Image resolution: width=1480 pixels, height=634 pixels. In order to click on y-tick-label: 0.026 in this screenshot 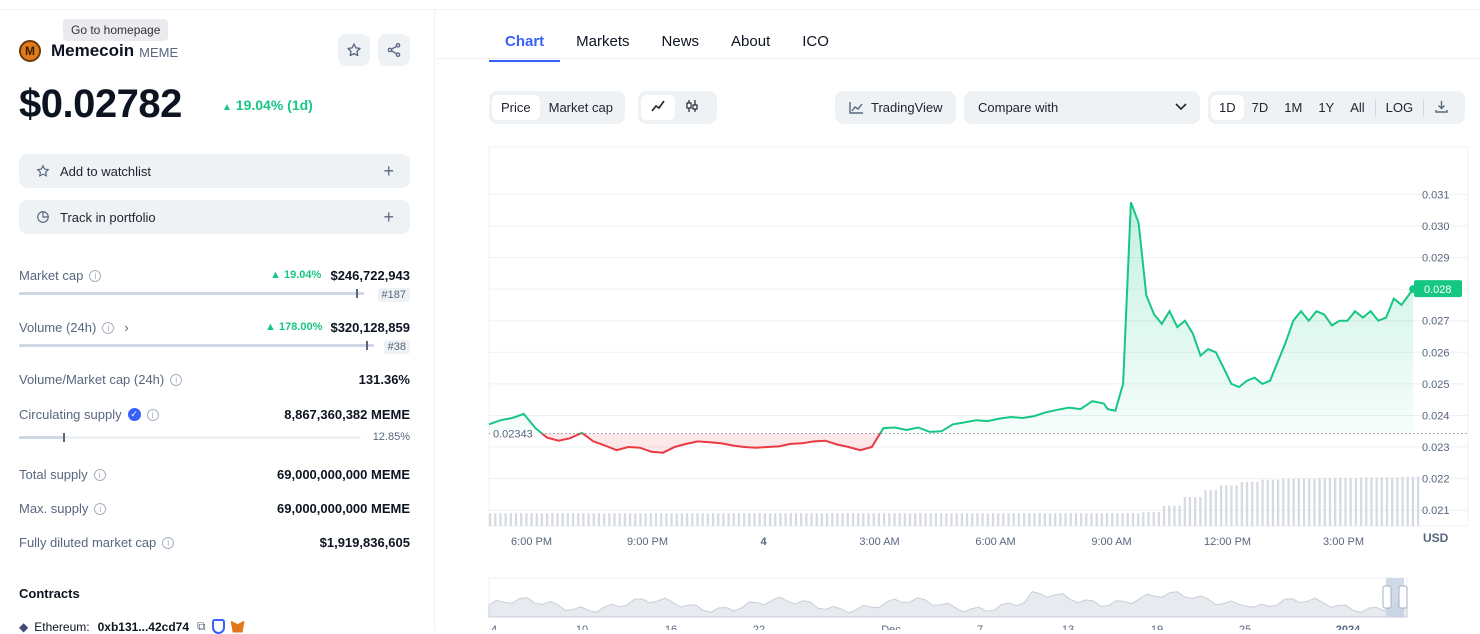, I will do `click(1436, 353)`.